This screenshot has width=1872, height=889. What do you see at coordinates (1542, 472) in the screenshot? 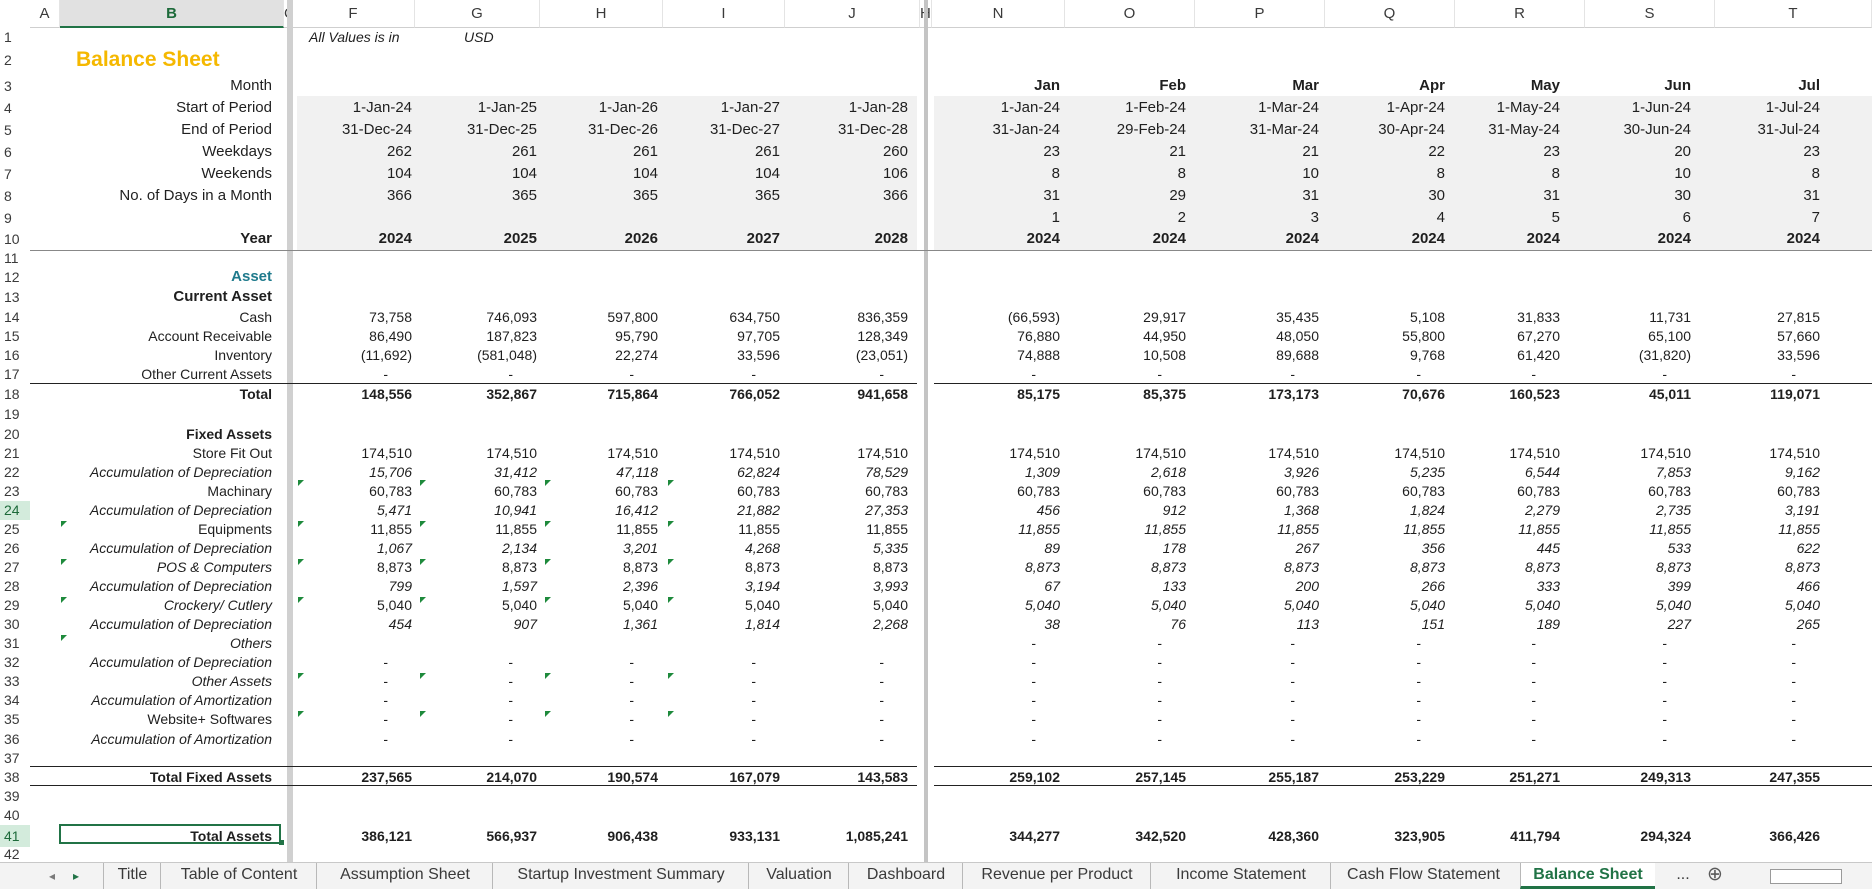
I see `value-cell: 6,544` at bounding box center [1542, 472].